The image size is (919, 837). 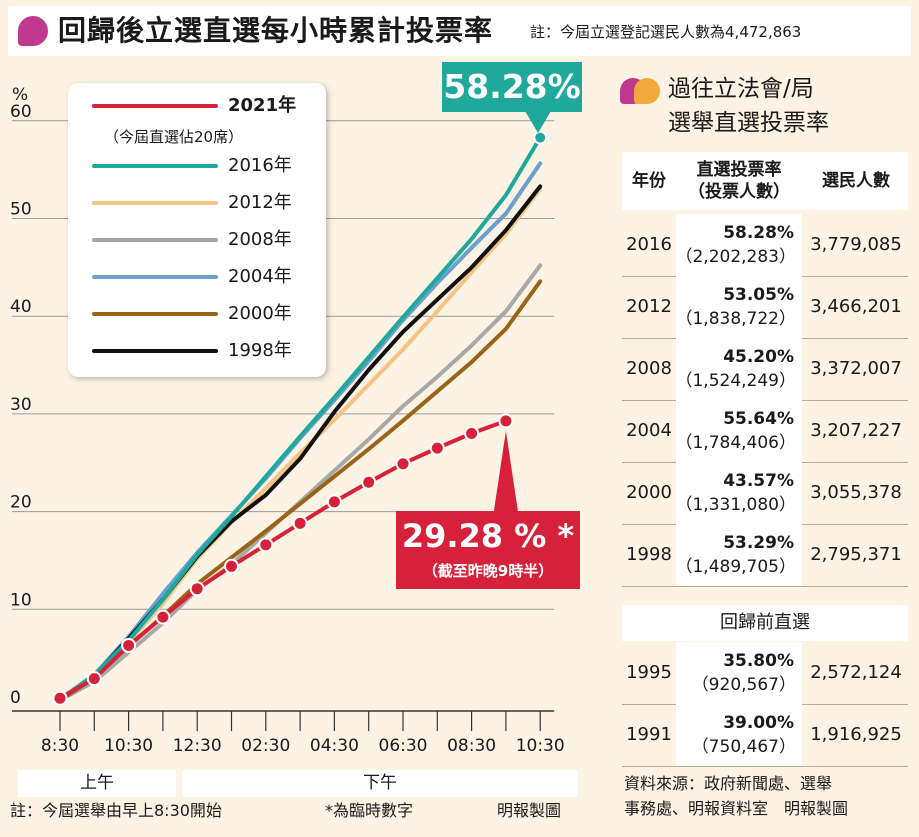 I want to click on row-votes: （1,838,722）, so click(x=735, y=319).